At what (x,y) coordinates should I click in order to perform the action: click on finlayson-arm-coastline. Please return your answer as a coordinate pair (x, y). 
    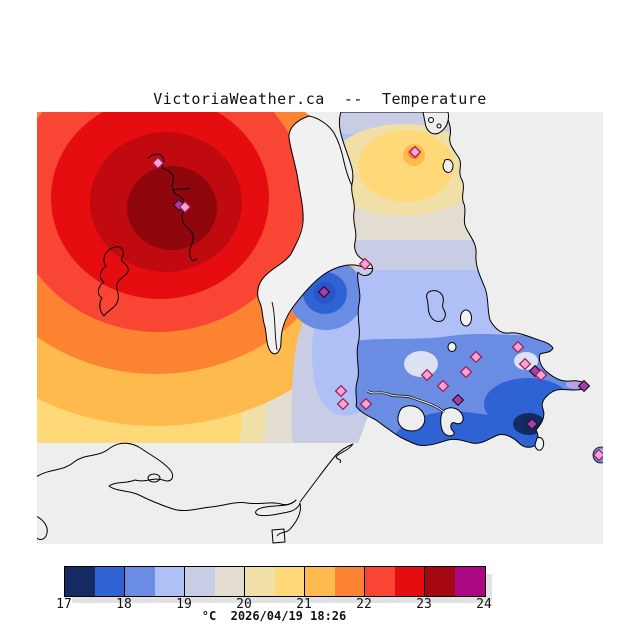
    Looking at the image, I should click on (274, 326).